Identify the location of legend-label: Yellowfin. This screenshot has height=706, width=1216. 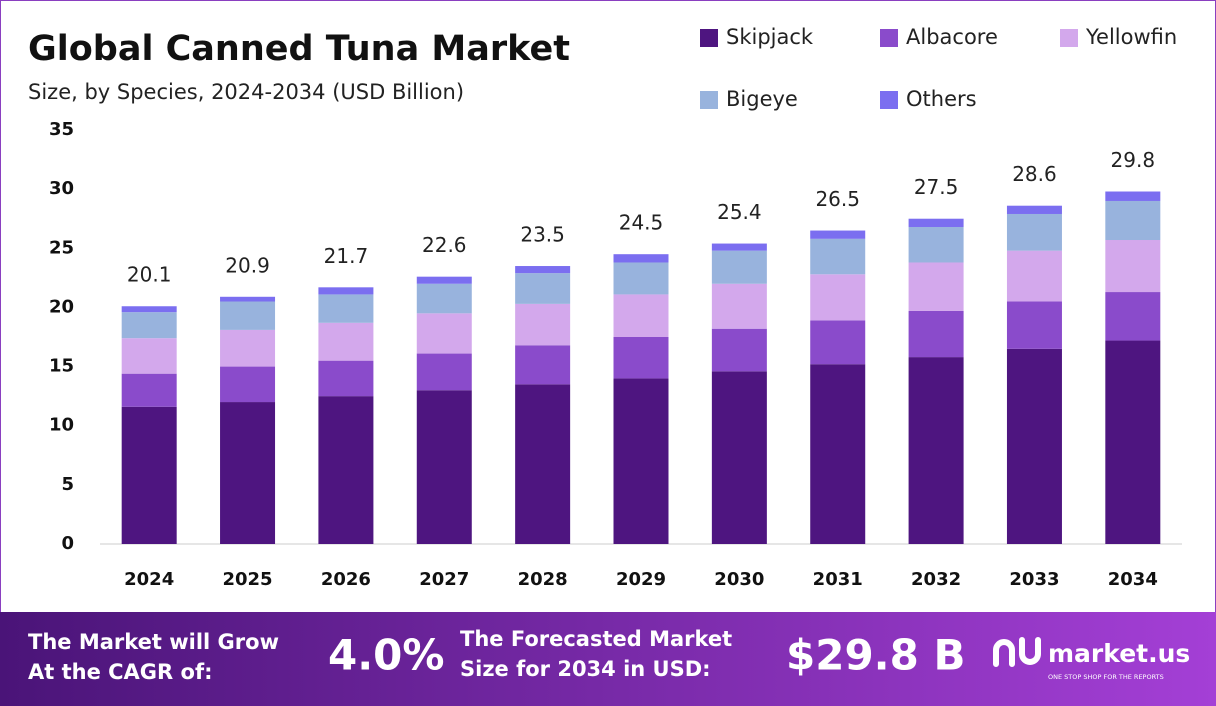
(1131, 37).